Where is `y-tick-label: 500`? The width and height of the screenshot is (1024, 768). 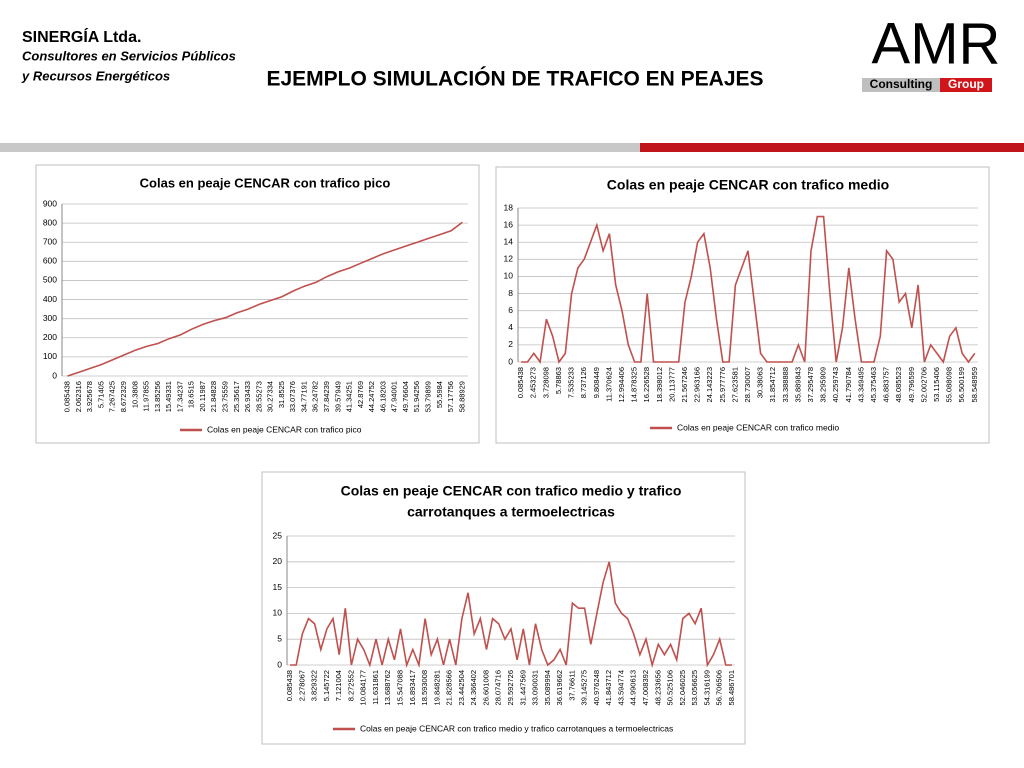 y-tick-label: 500 is located at coordinates (50, 280).